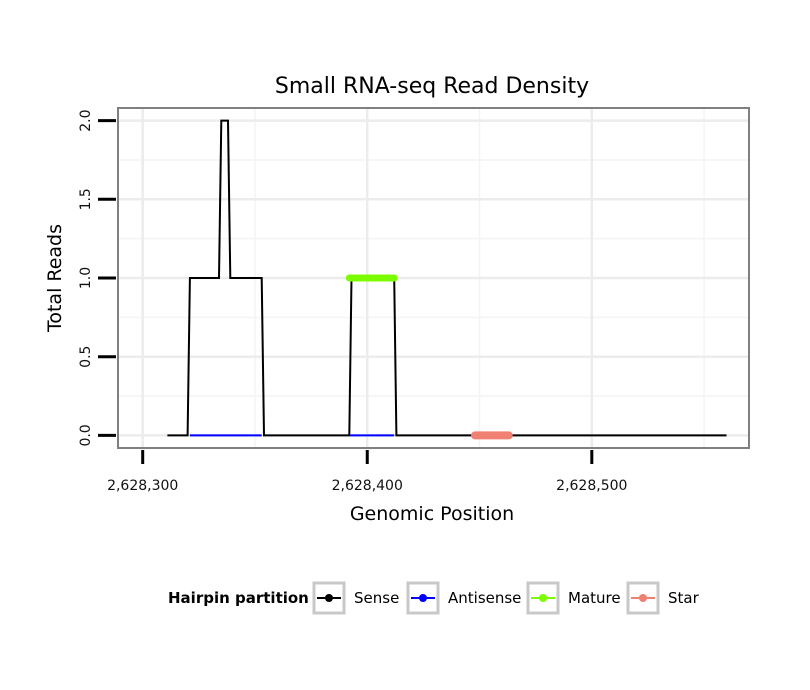  Describe the element at coordinates (86, 199) in the screenshot. I see `y-tick-label: 1.5` at that location.